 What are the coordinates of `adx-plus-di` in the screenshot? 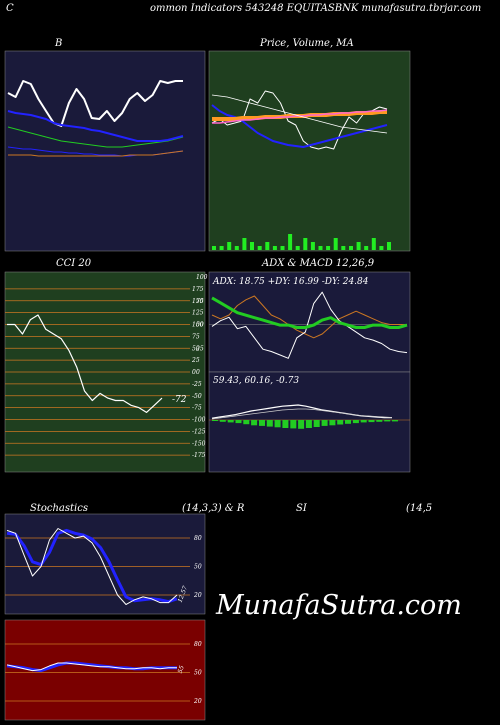 It's located at (309, 325).